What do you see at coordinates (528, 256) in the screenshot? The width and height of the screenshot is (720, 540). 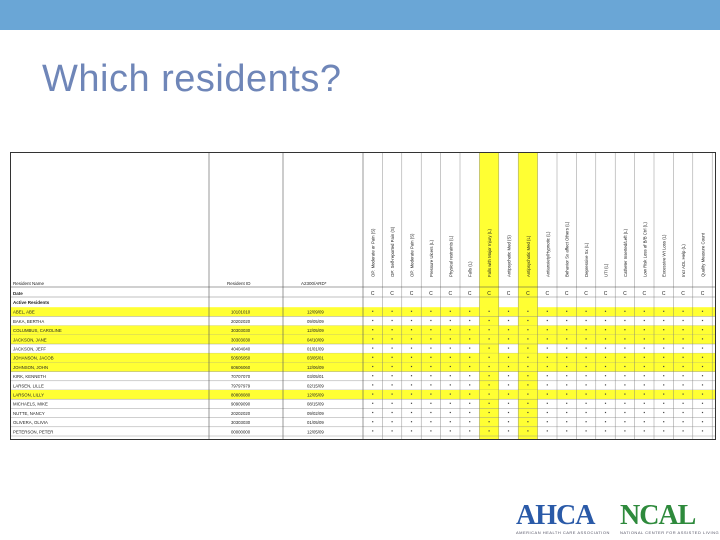 I see `column-header: Antipsychotic Med (L)` at bounding box center [528, 256].